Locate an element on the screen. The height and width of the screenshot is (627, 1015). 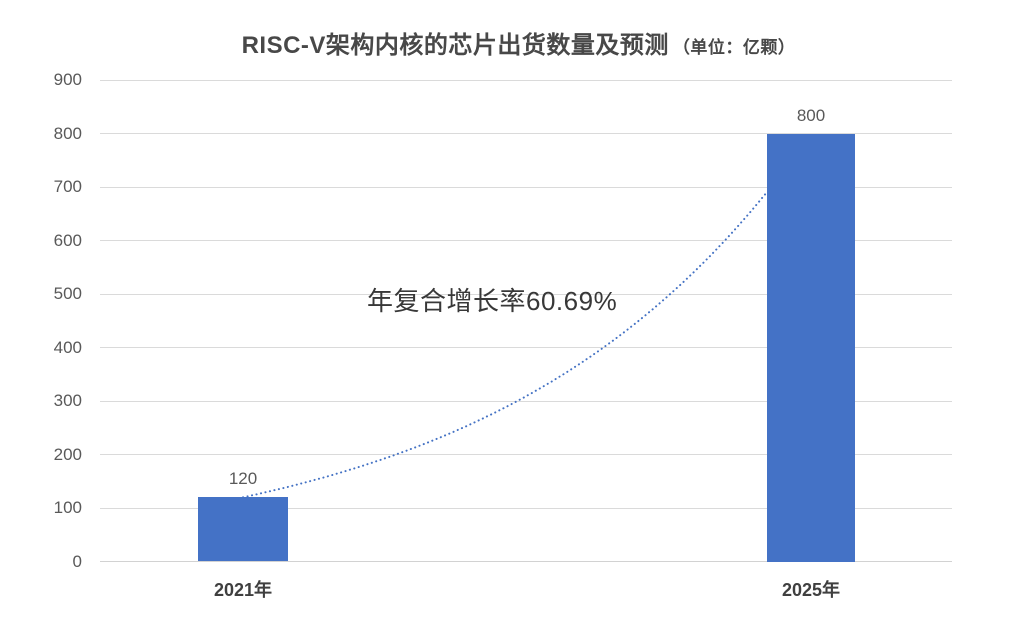
x-axis-category-label: 2025年 is located at coordinates (811, 590).